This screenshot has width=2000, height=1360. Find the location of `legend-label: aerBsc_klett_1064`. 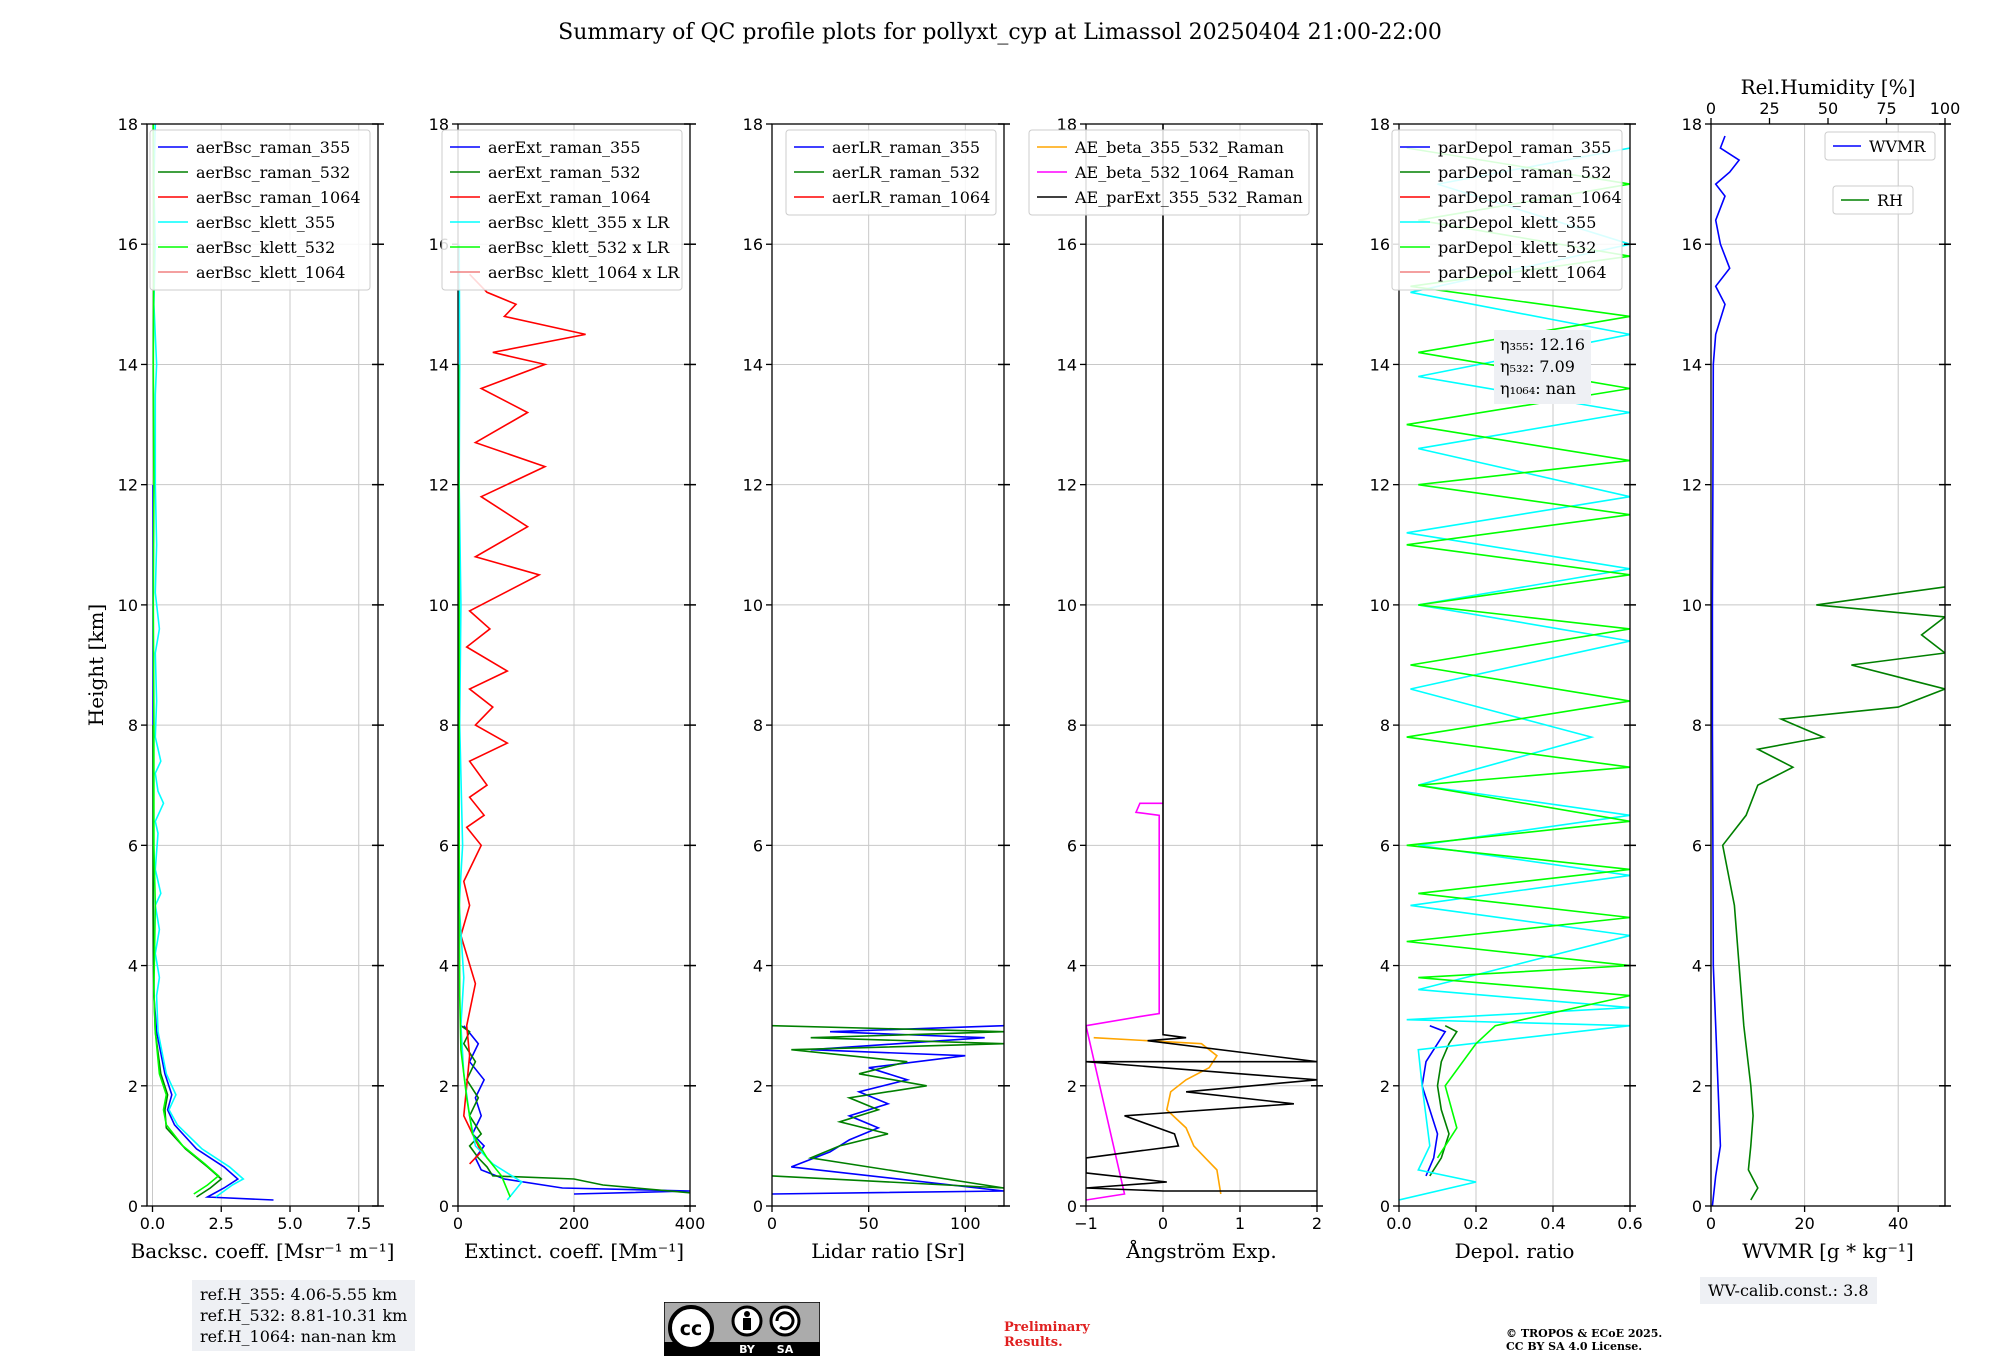

legend-label: aerBsc_klett_1064 is located at coordinates (270, 272).